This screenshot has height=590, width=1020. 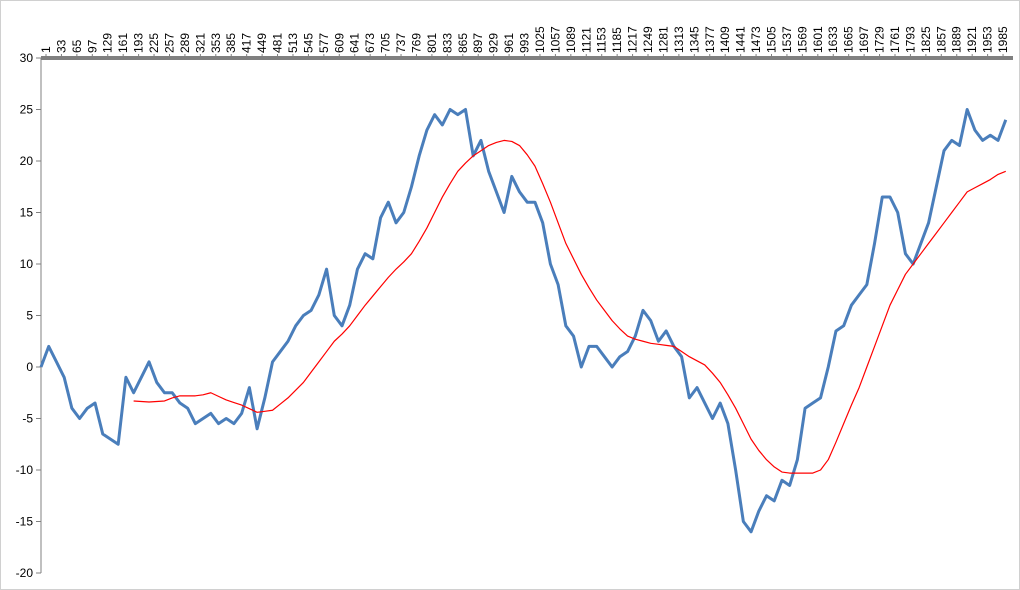 What do you see at coordinates (525, 43) in the screenshot?
I see `x-tick-label: 993` at bounding box center [525, 43].